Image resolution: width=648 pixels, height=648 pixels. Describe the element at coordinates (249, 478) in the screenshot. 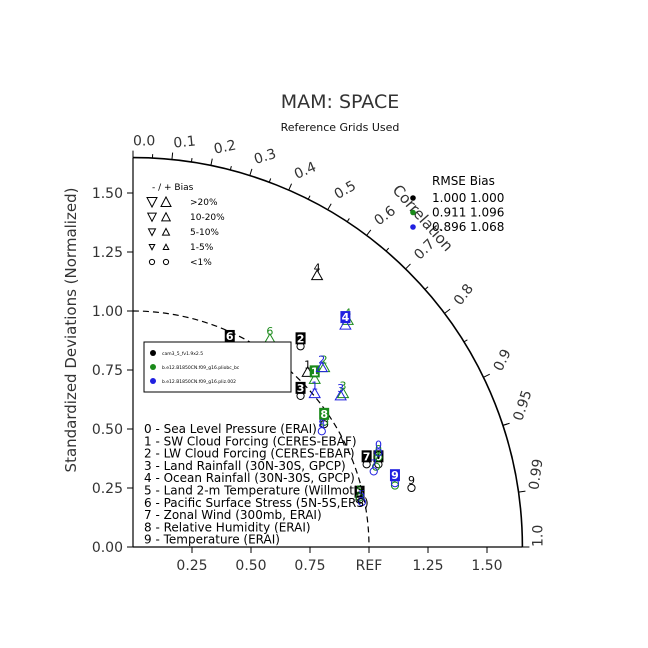

I see `variable-legend-item: 4 - Ocean Rainfall (30N-30S, GPCP)` at that location.